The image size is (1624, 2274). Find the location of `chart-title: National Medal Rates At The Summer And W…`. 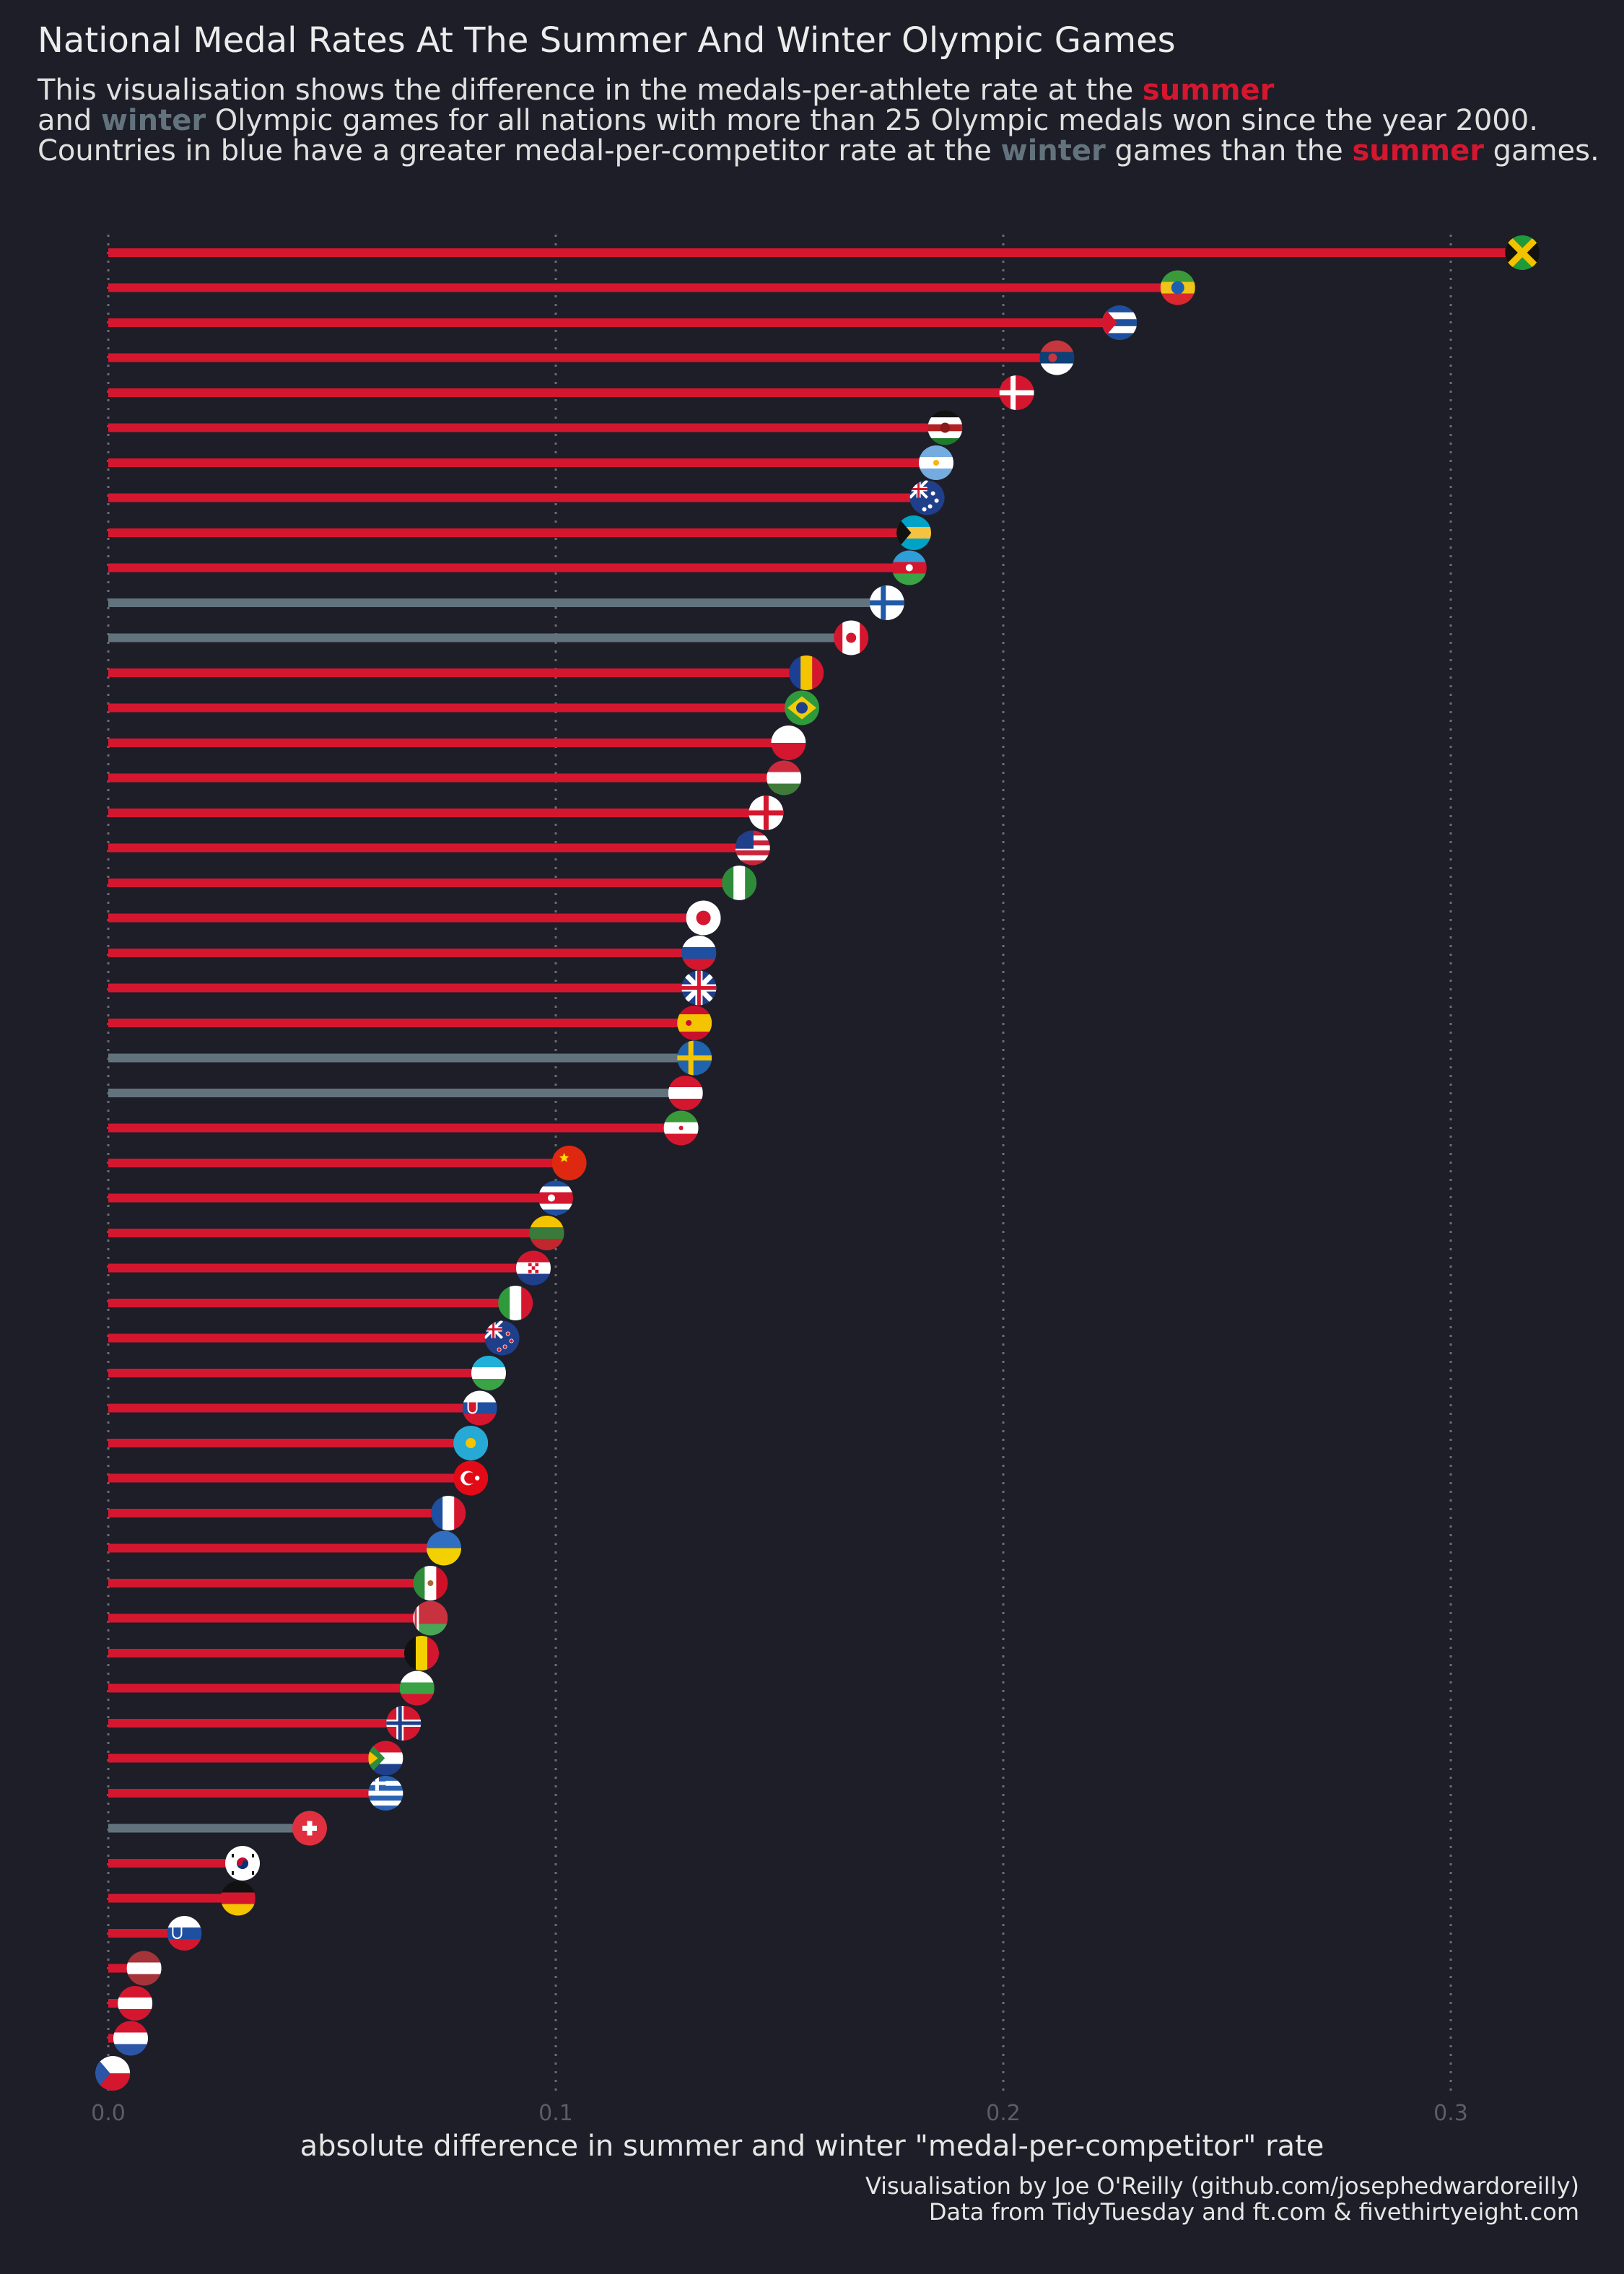

chart-title: National Medal Rates At The Summer And W… is located at coordinates (607, 41).